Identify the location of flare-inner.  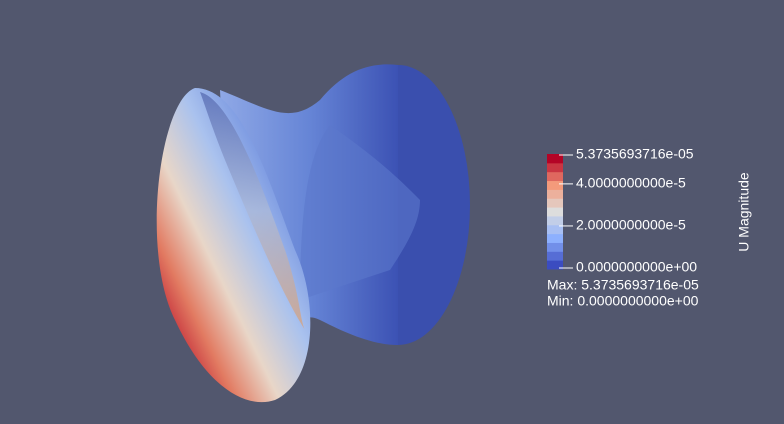
(252, 211).